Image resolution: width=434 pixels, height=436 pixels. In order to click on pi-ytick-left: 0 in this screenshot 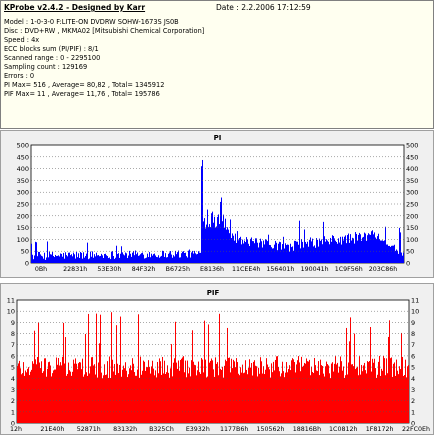, I will do `click(27, 264)`.